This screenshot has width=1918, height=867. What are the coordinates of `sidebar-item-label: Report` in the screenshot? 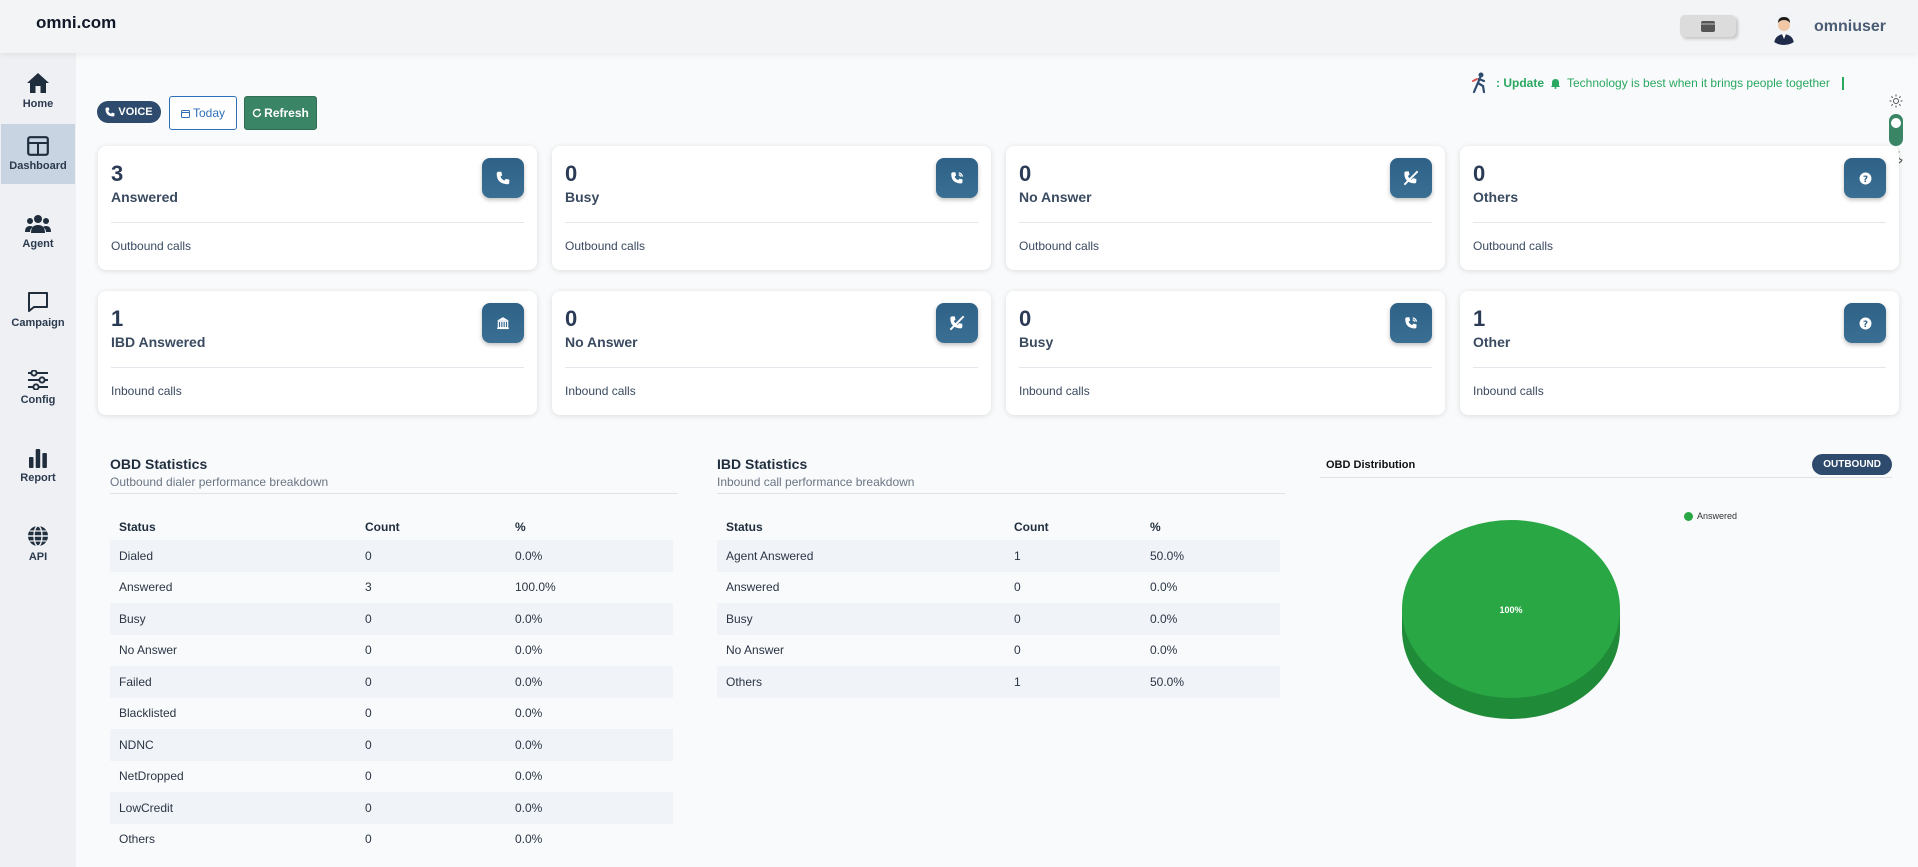 It's located at (38, 478).